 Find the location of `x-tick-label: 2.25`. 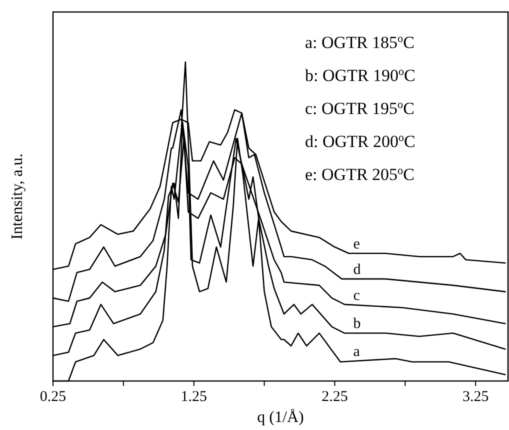

x-tick-label: 2.25 is located at coordinates (335, 397).